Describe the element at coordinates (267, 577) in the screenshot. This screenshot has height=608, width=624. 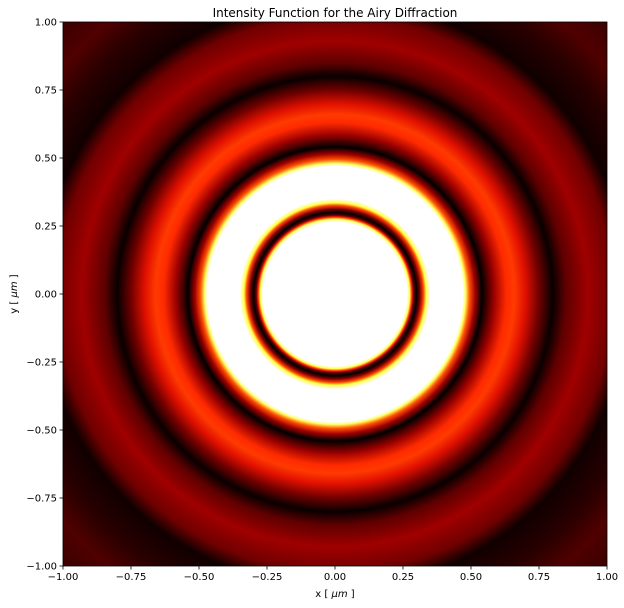
I see `x-tick-label: −0.25` at that location.